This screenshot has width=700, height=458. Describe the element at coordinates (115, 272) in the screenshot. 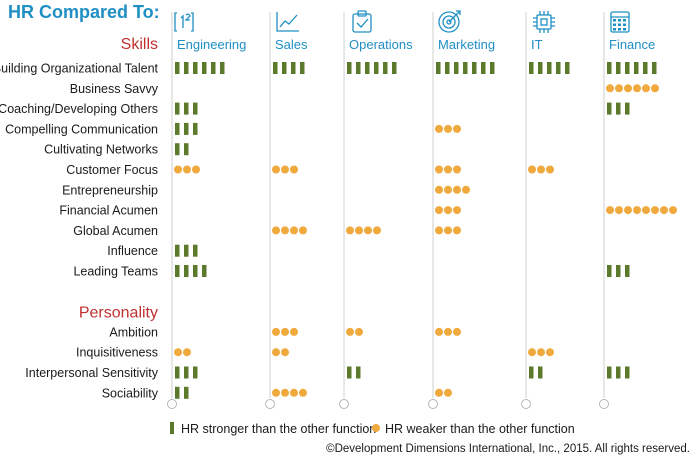

I see `row-label-leading-teams: Leading Teams` at that location.